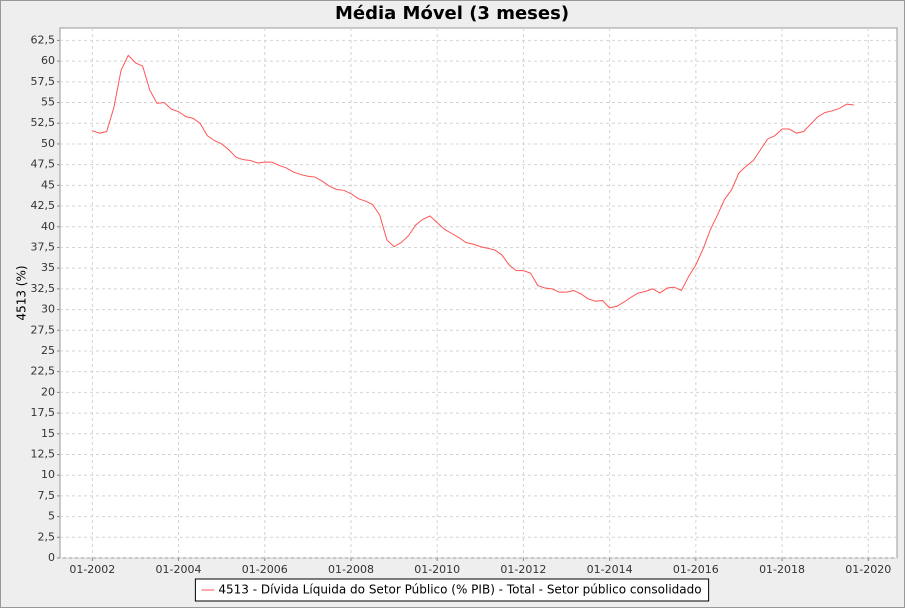 This screenshot has width=905, height=608. I want to click on x-tick-label: 01-2010, so click(437, 569).